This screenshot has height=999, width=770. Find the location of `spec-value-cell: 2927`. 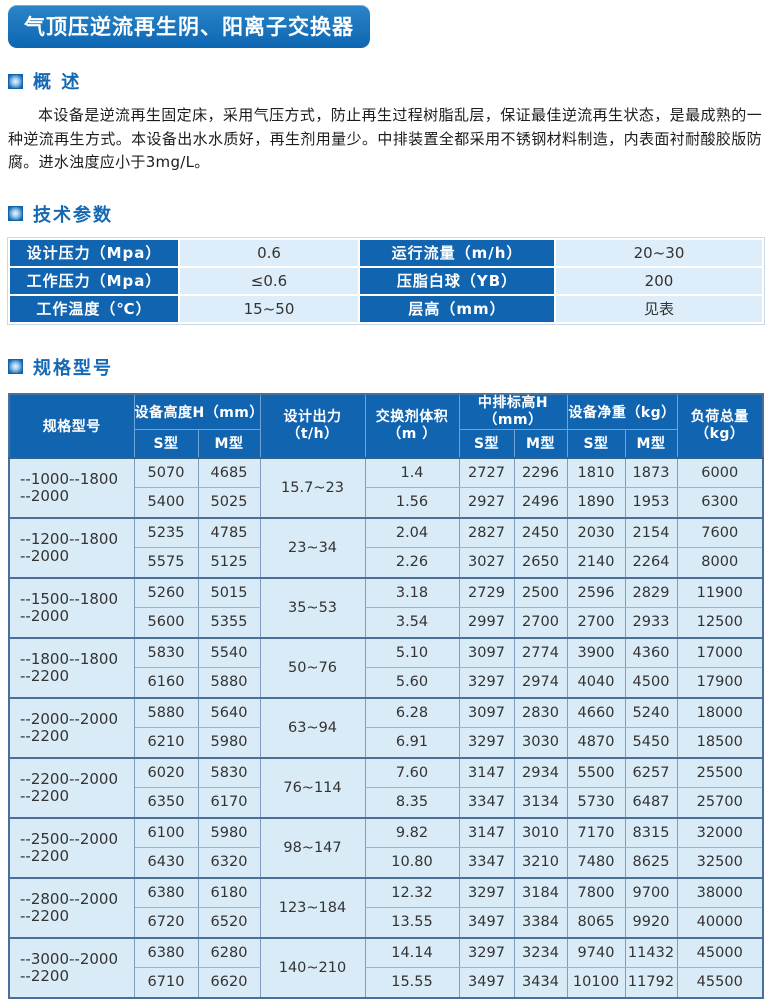

spec-value-cell: 2927 is located at coordinates (486, 503).